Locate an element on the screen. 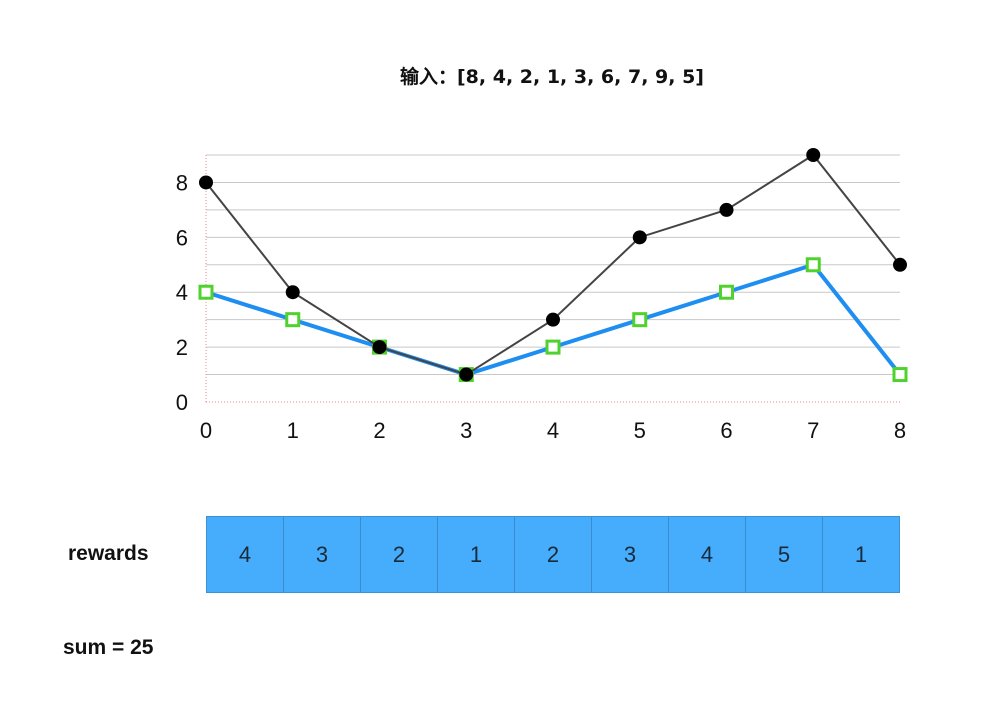 The image size is (1004, 728). x-tick-label: 1 is located at coordinates (293, 430).